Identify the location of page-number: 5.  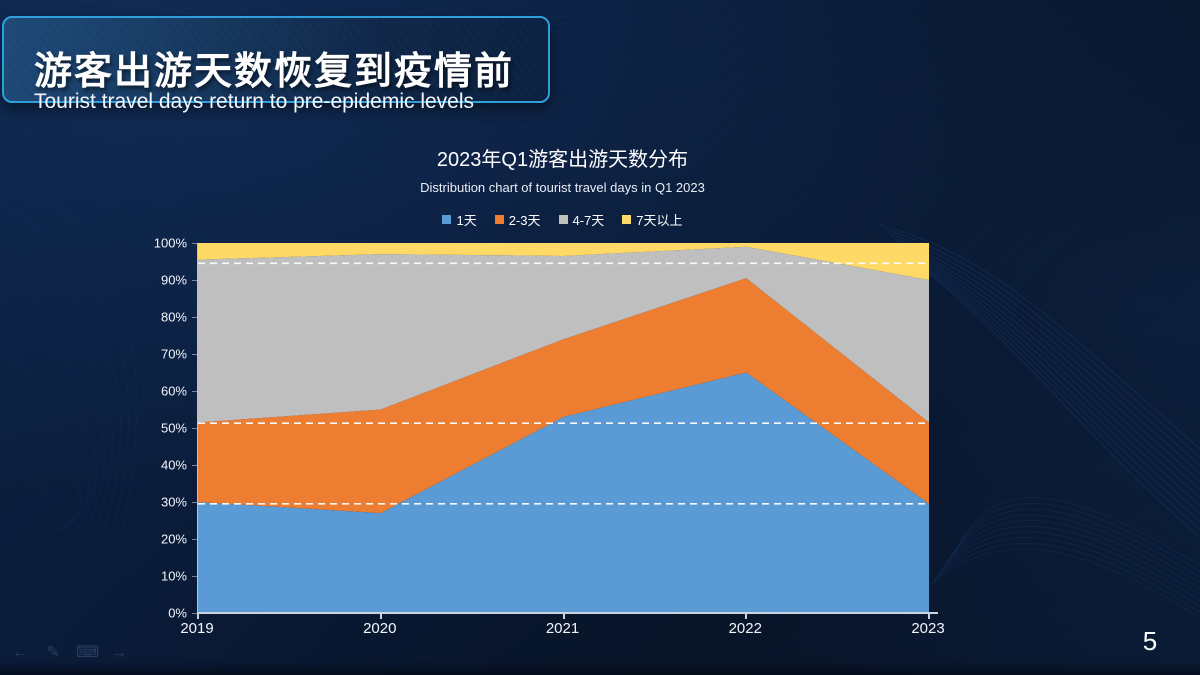
(1150, 641).